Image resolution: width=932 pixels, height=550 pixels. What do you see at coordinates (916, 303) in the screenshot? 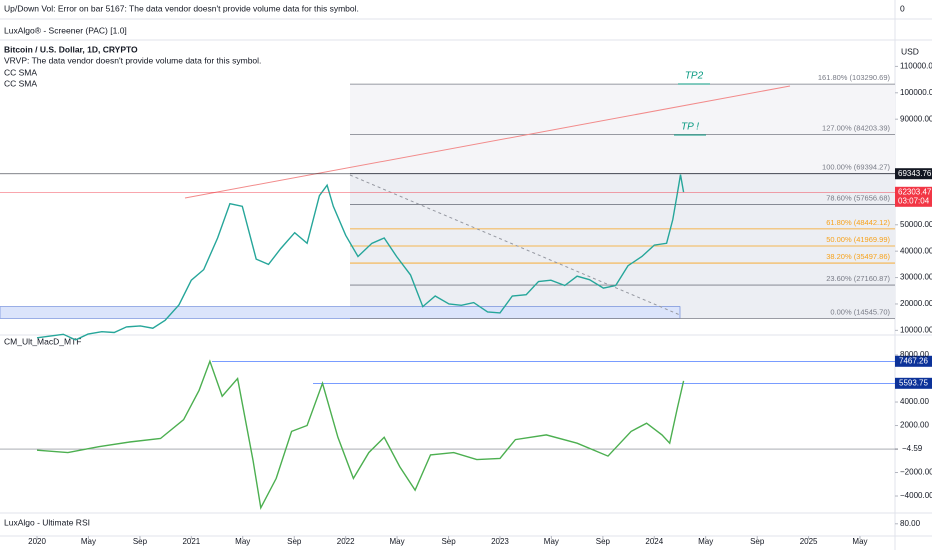
I see `y-tick-label: 20000.00` at bounding box center [916, 303].